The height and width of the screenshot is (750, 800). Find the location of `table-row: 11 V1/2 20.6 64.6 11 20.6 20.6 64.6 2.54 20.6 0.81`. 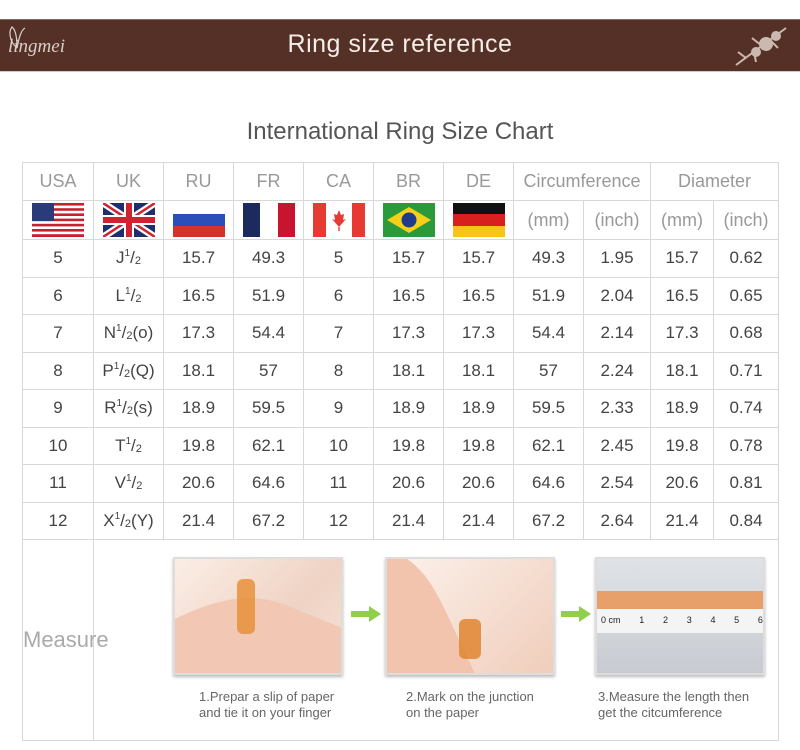

table-row: 11 V1/2 20.6 64.6 11 20.6 20.6 64.6 2.54 20.6 0.81 is located at coordinates (401, 483).